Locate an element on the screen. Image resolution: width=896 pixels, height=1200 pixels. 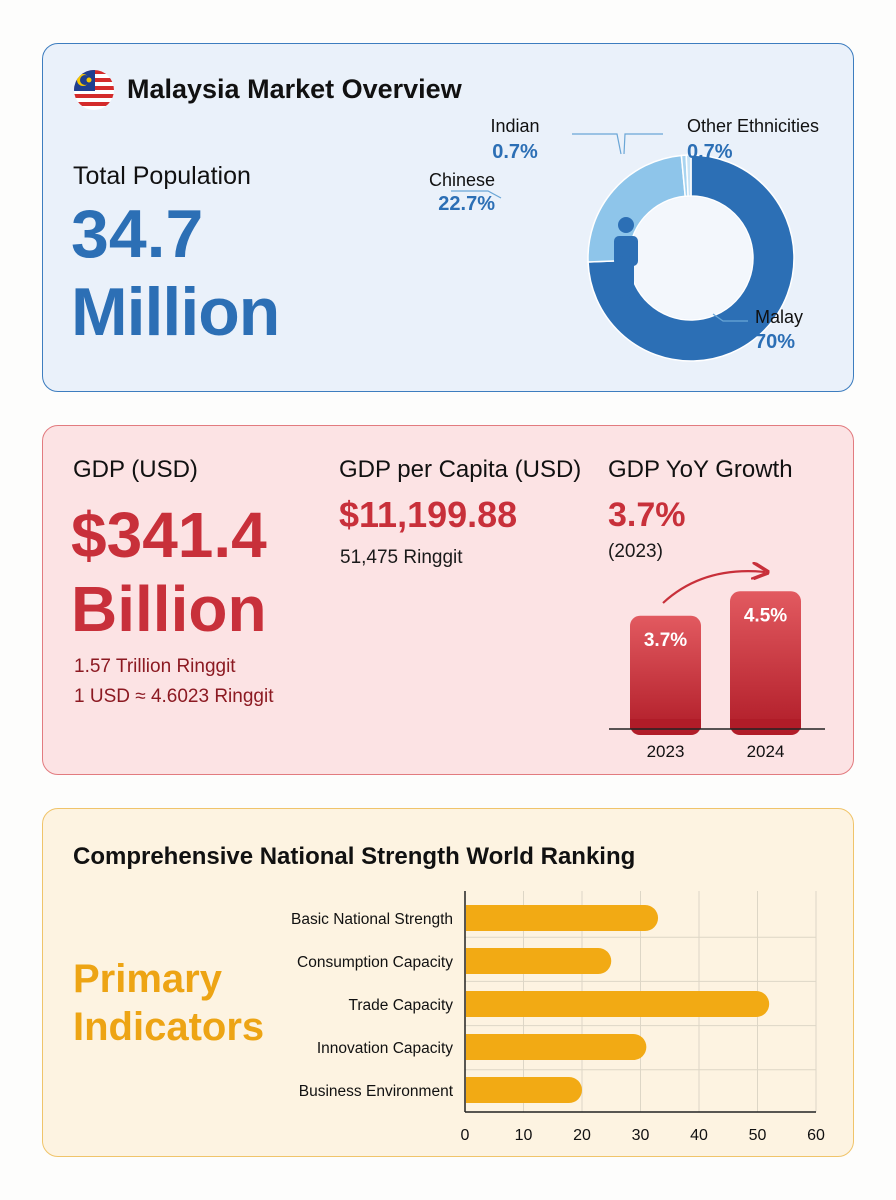
overview-title: Malaysia Market Overview is located at coordinates (294, 89).